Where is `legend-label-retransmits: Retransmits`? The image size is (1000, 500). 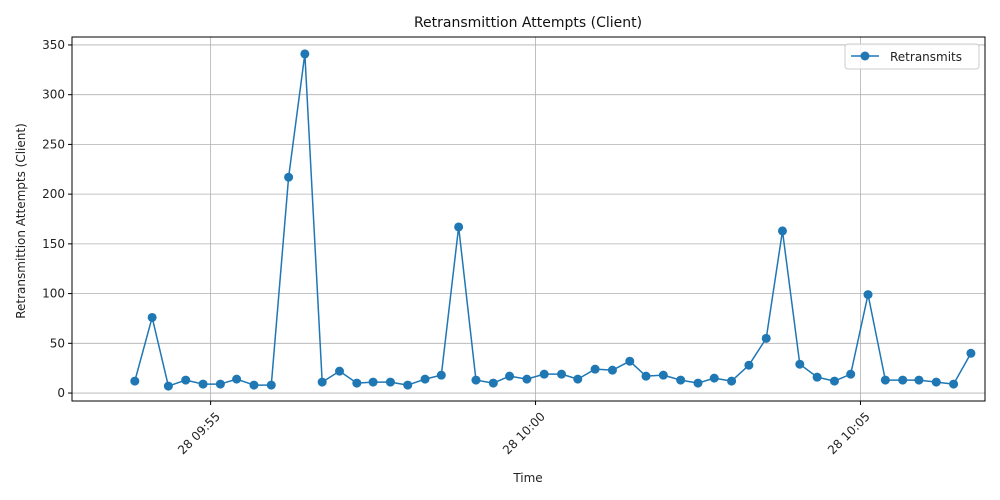 legend-label-retransmits: Retransmits is located at coordinates (926, 57).